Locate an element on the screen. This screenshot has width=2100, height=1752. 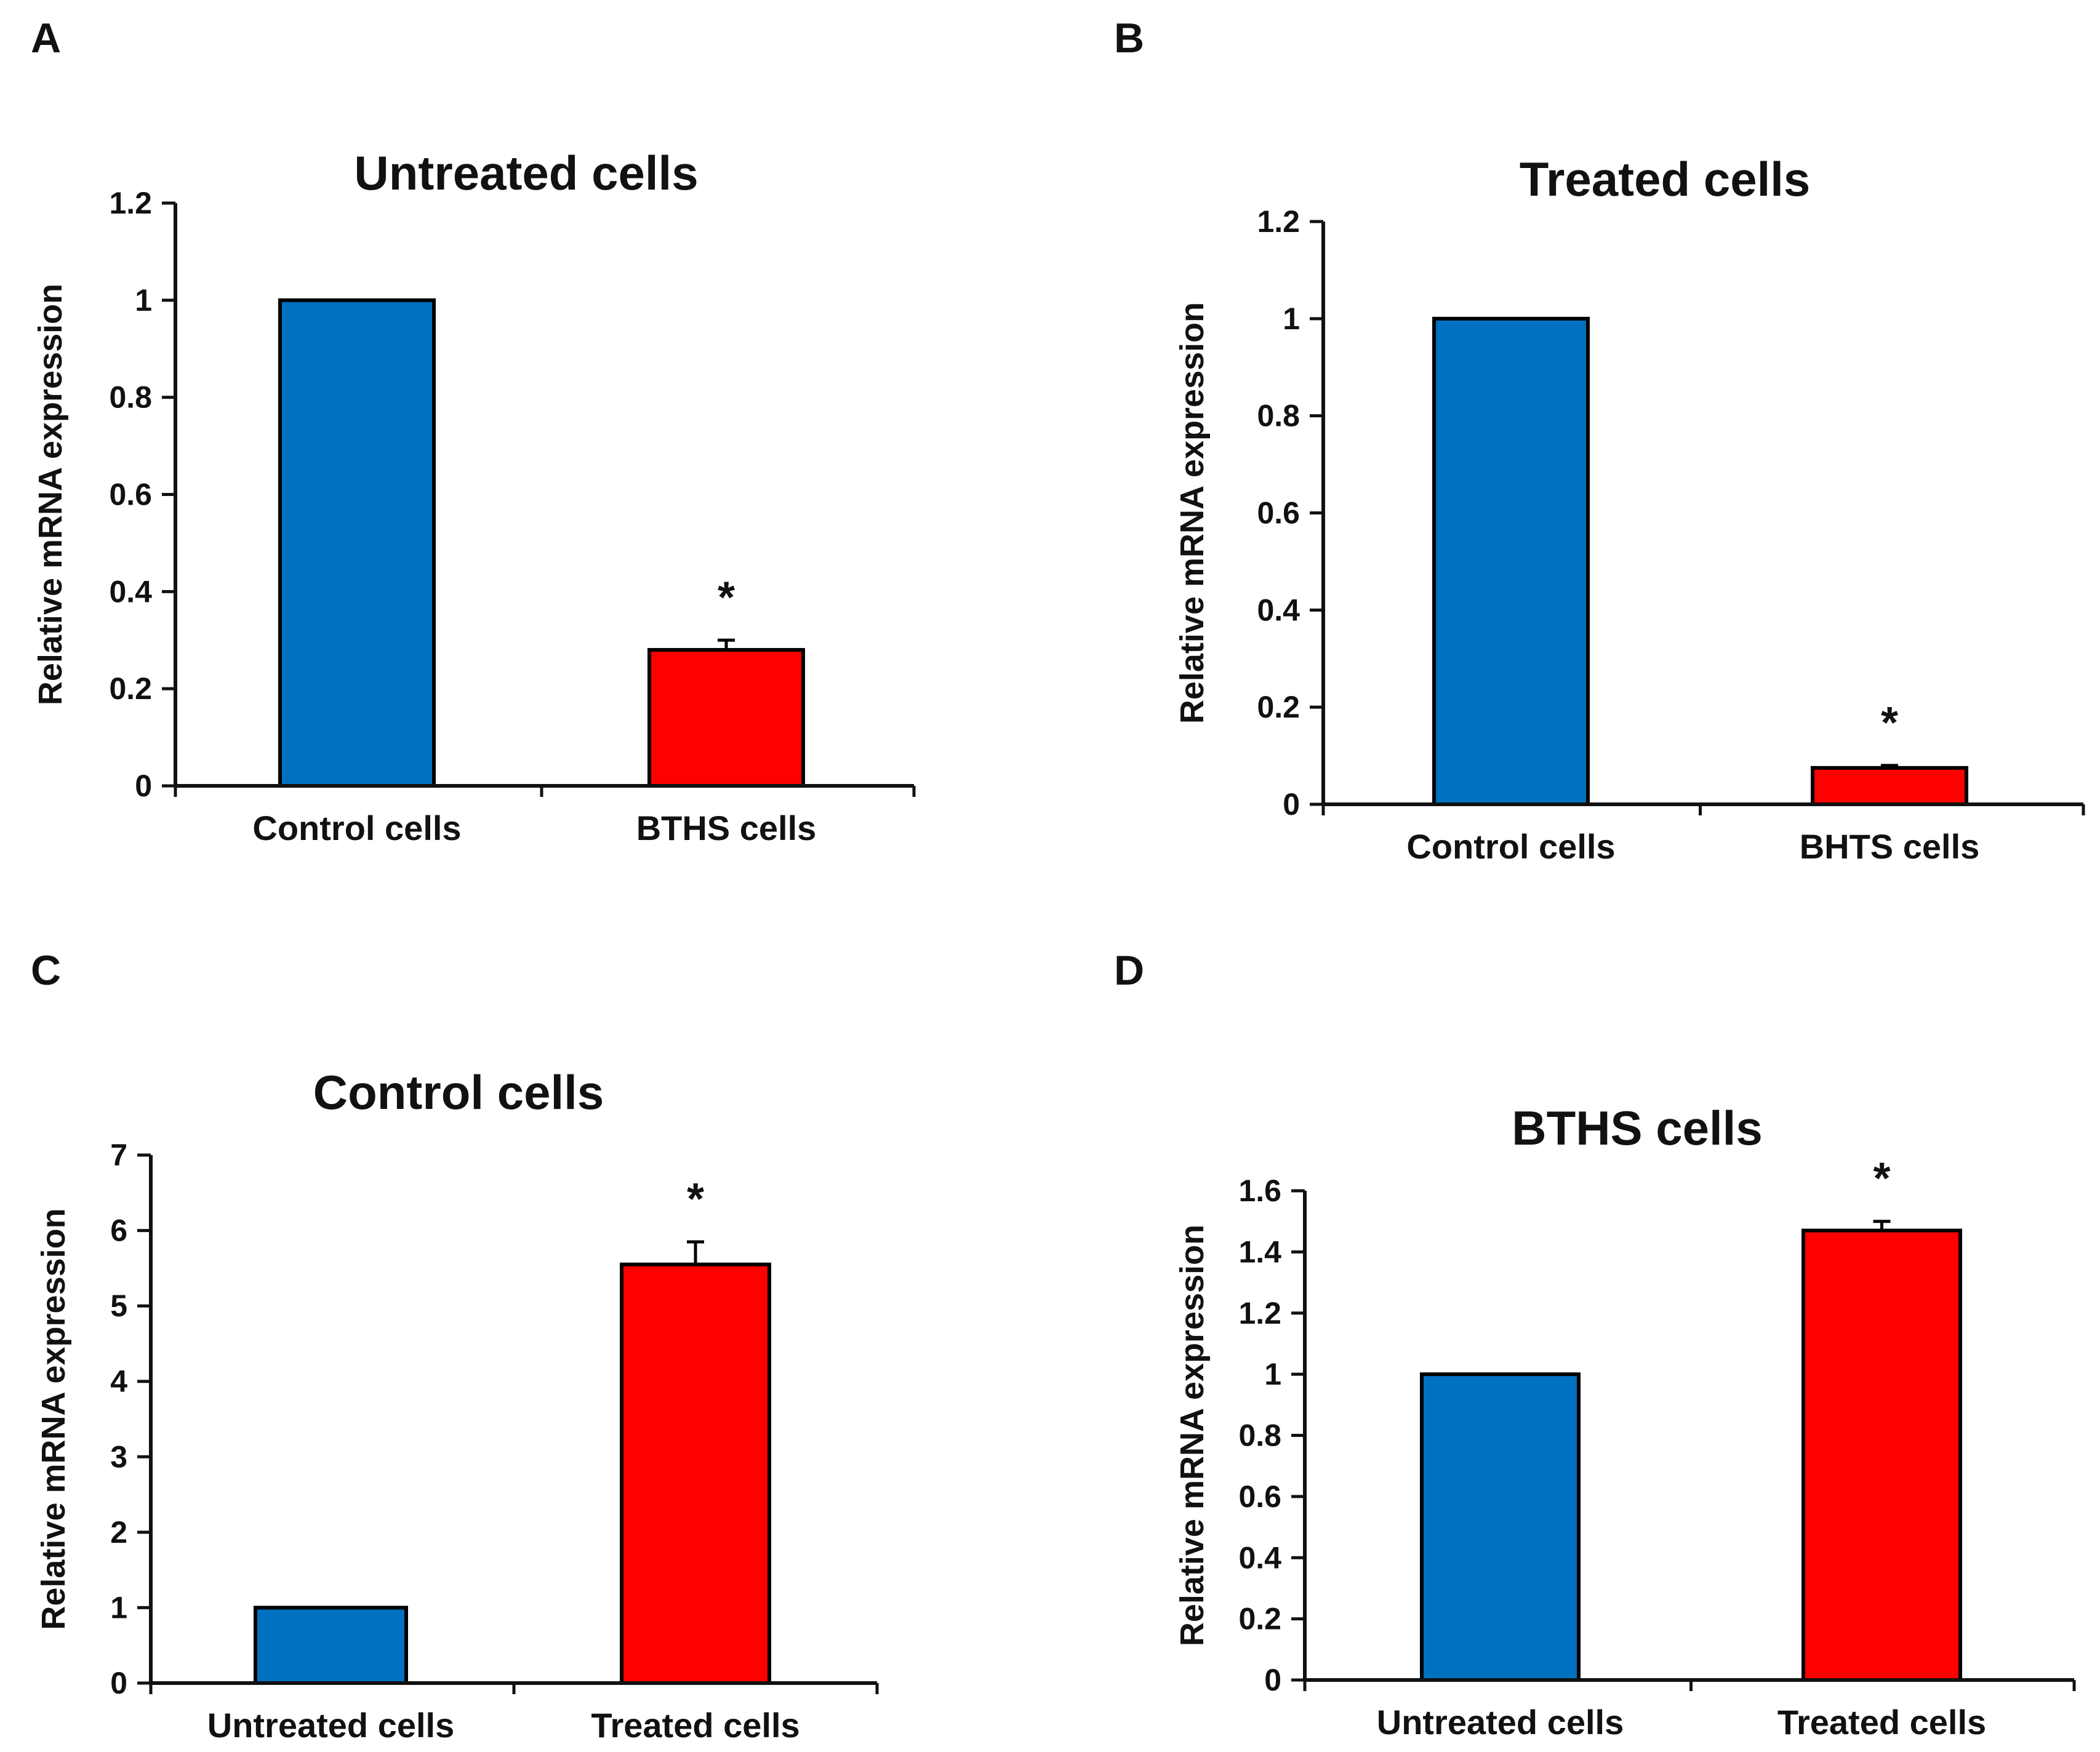
y-tick-label: 2 is located at coordinates (118, 1532).